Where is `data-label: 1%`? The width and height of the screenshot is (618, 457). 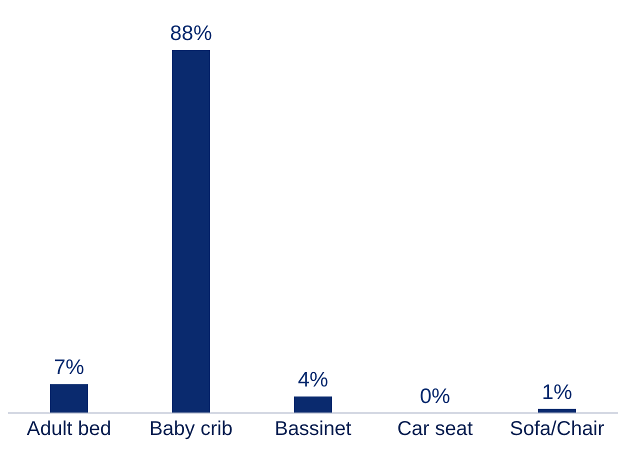
data-label: 1% is located at coordinates (557, 392).